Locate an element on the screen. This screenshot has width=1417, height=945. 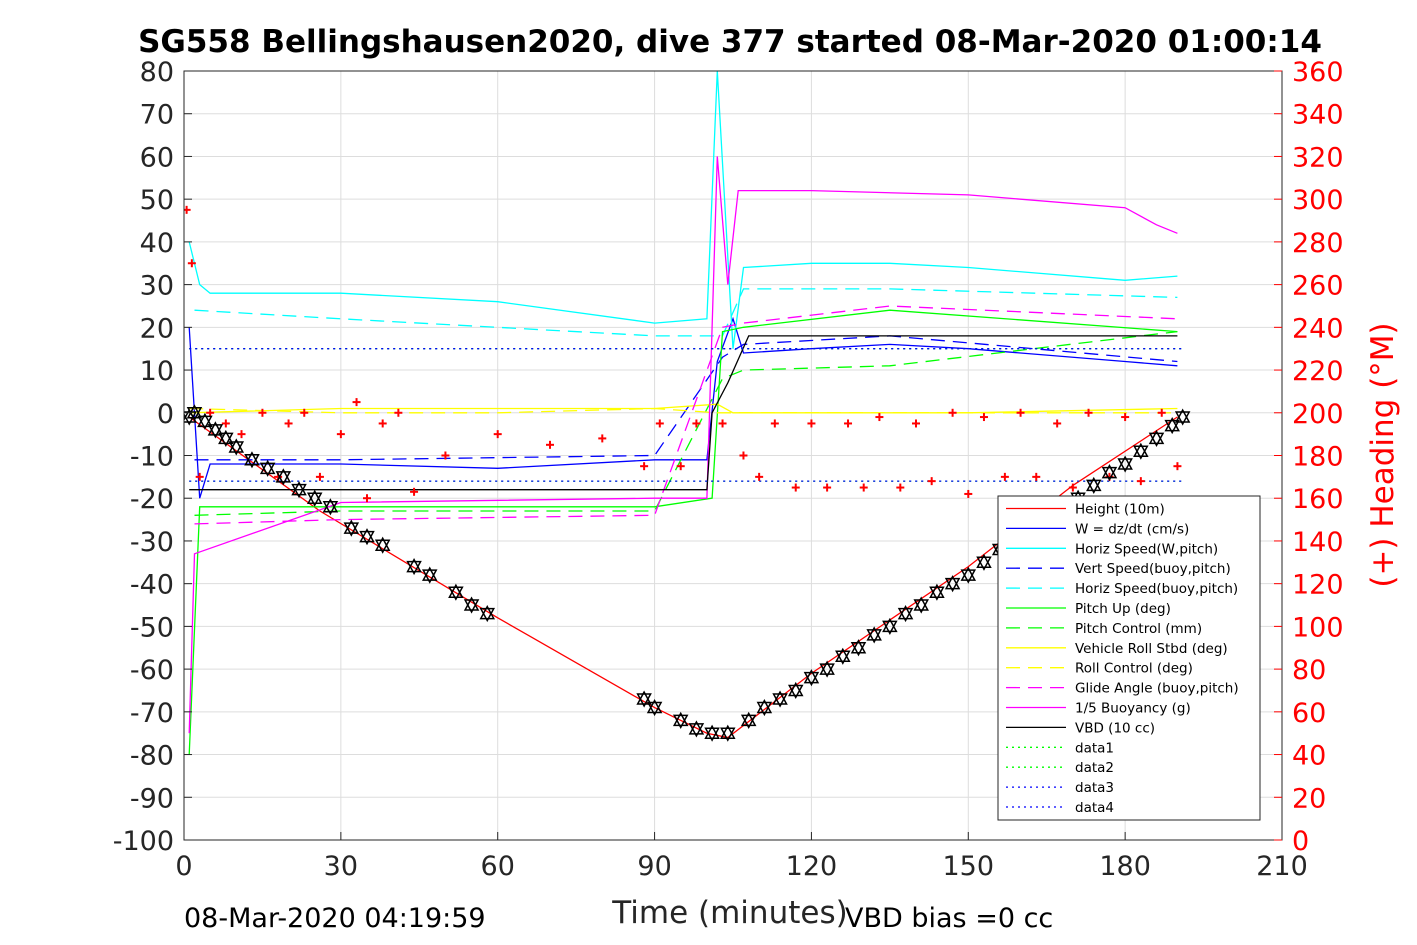
y-right-tick-label: 260 is located at coordinates (1318, 286).